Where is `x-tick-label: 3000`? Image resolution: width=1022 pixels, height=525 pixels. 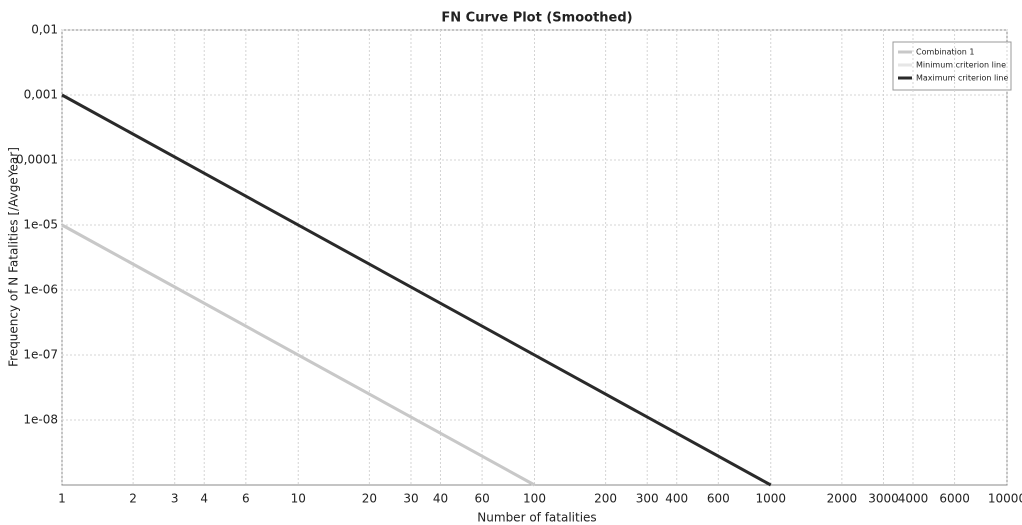 x-tick-label: 3000 is located at coordinates (883, 499).